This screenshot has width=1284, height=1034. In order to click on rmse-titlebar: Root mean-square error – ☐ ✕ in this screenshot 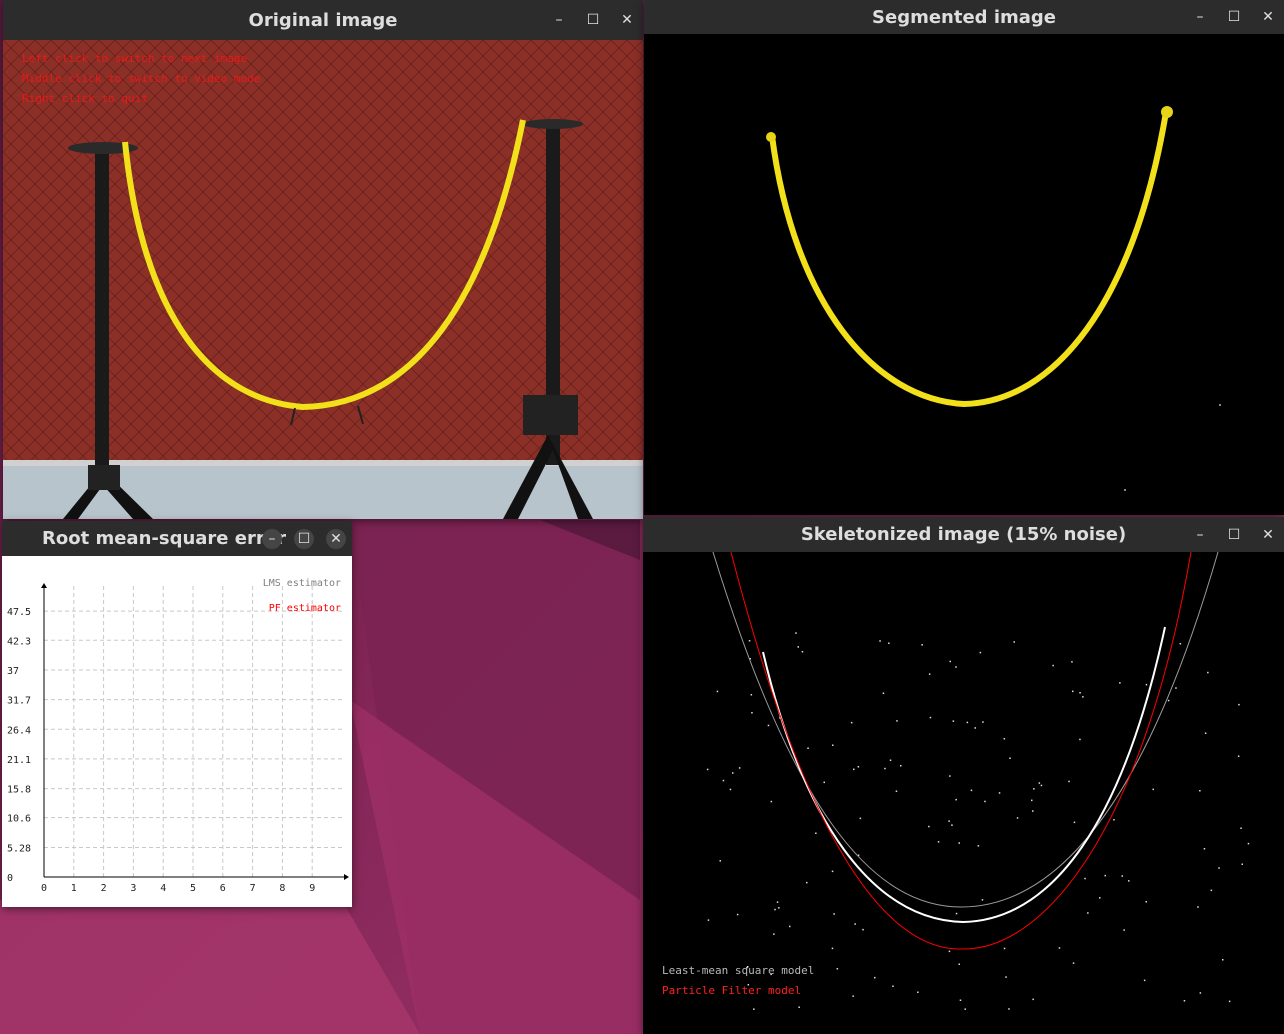, I will do `click(177, 538)`.